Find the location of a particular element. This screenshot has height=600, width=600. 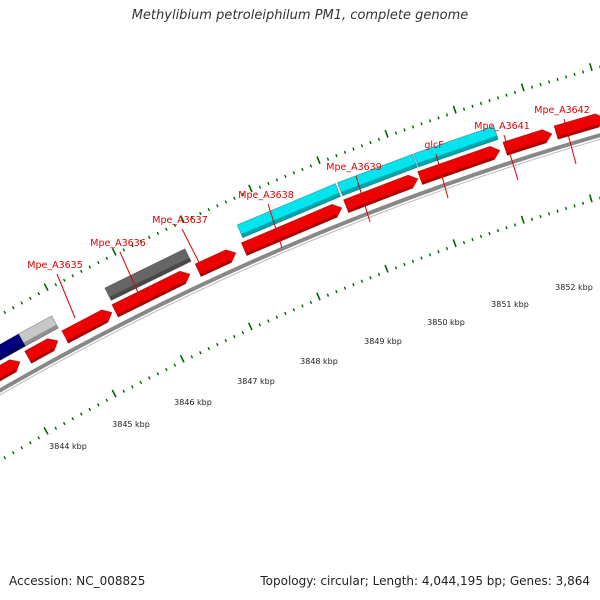

kbp-label: 3848 kbp is located at coordinates (319, 361).